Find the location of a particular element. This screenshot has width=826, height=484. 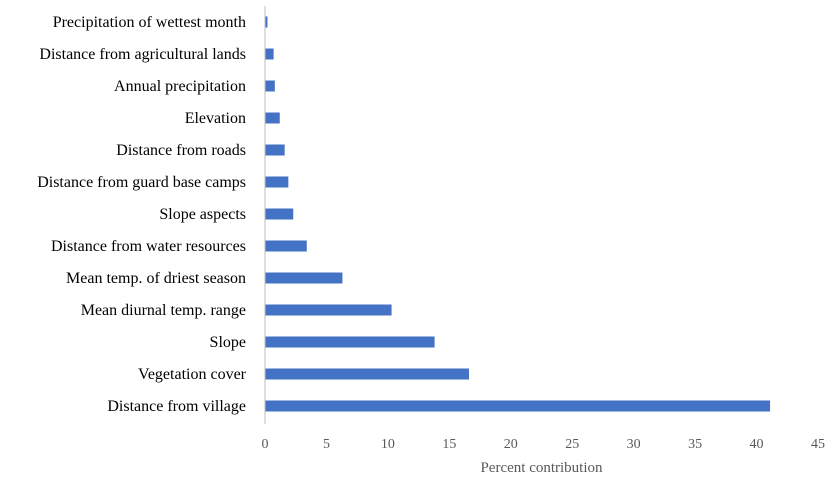

category-label: Slope is located at coordinates (228, 342).